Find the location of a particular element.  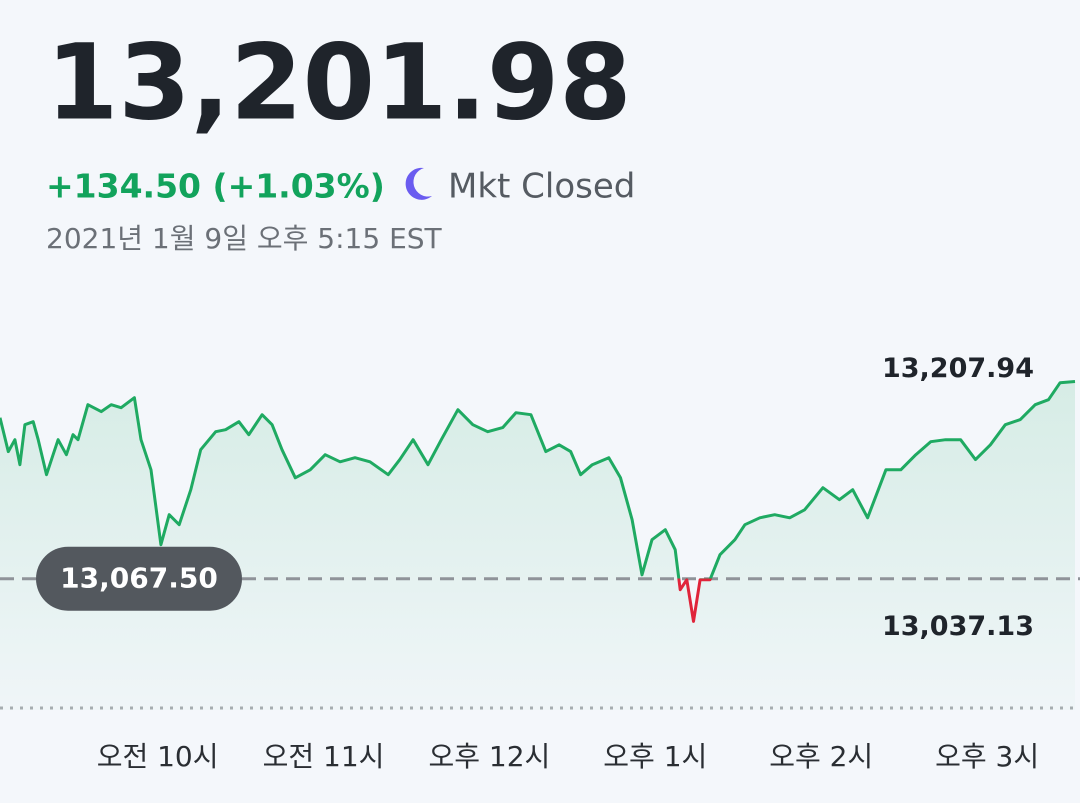

x-tick-label: 오전 10시 is located at coordinates (158, 756).